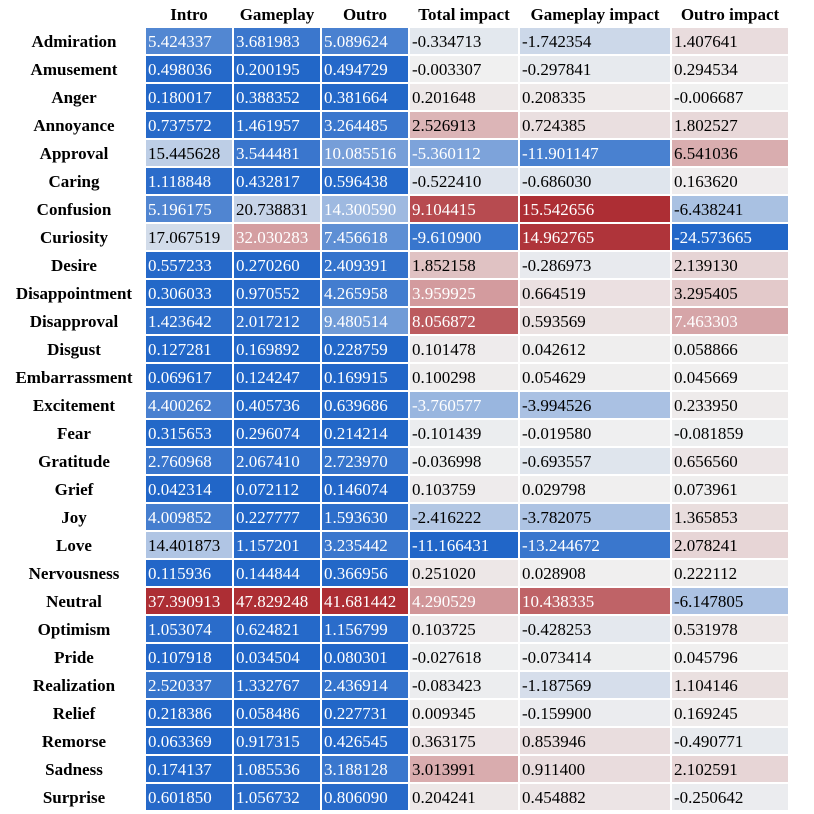 Image resolution: width=814 pixels, height=814 pixels. What do you see at coordinates (730, 433) in the screenshot?
I see `heatmap-cell: -0.081859` at bounding box center [730, 433].